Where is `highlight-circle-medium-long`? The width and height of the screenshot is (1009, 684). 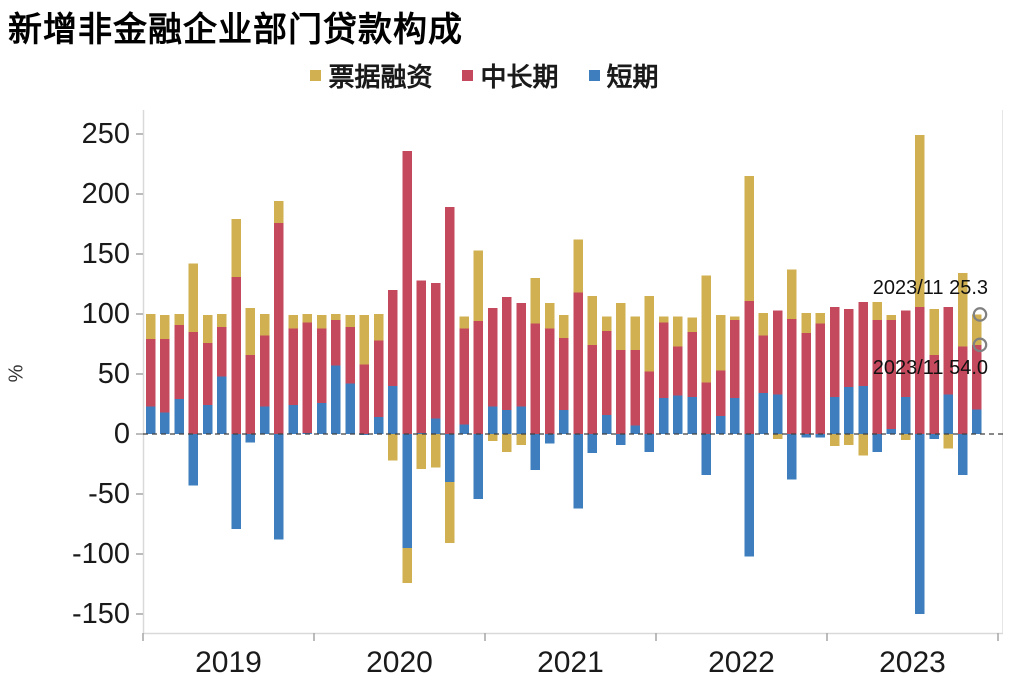
highlight-circle-medium-long is located at coordinates (980, 345).